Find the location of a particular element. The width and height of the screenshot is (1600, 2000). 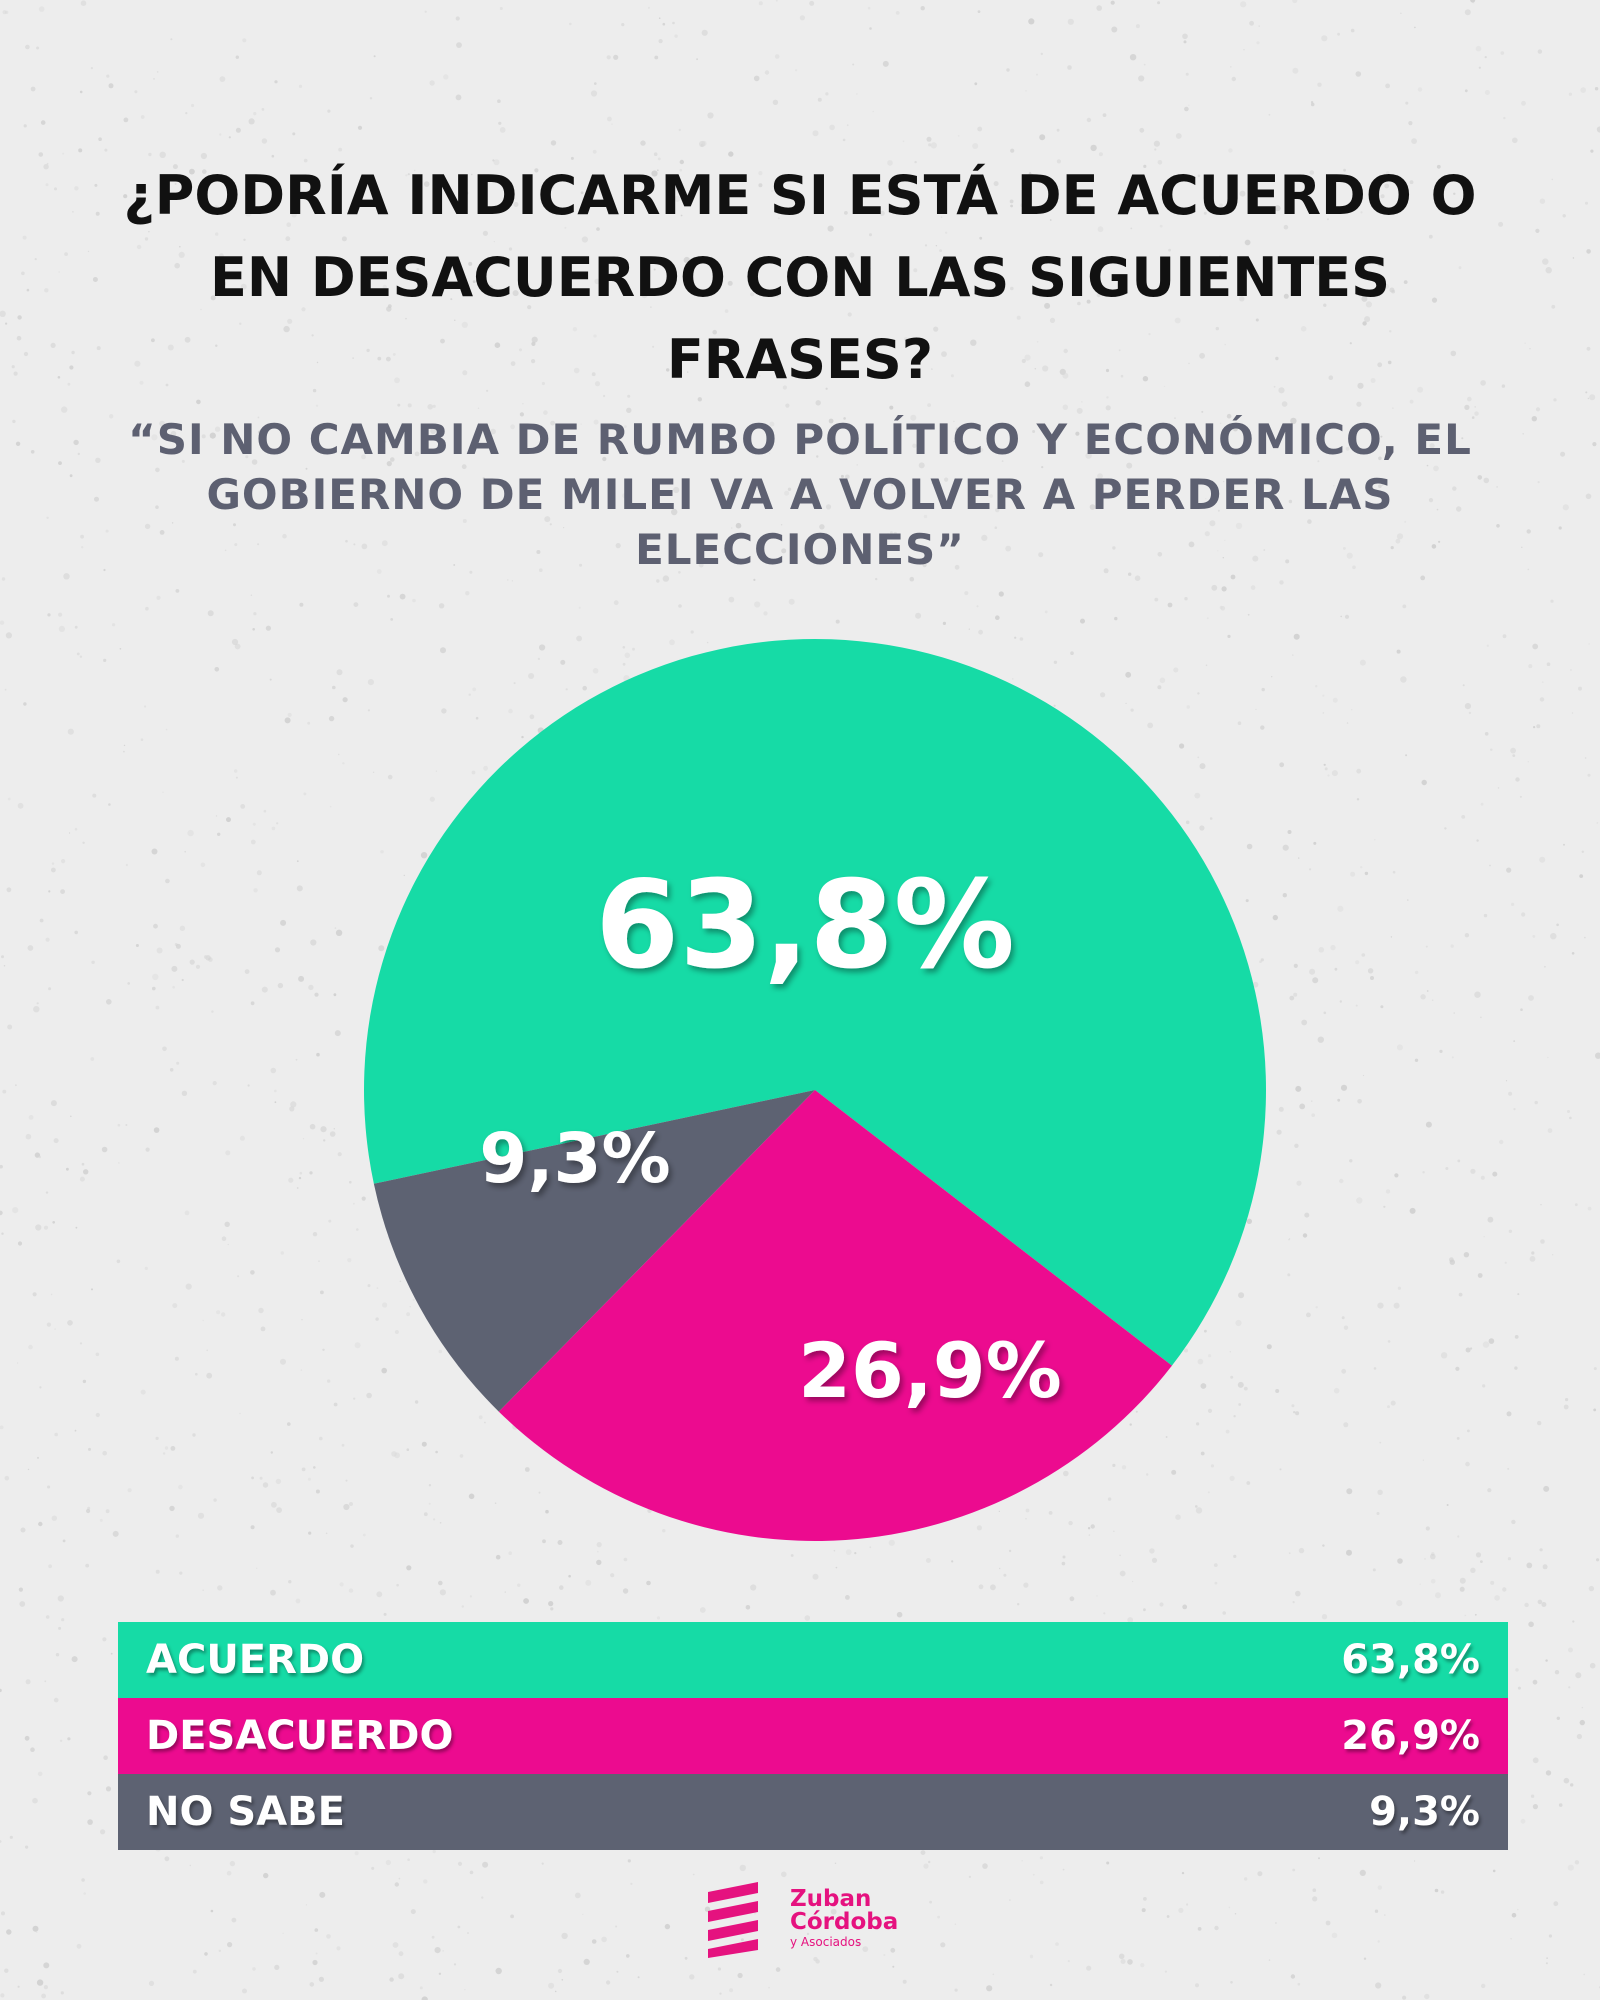

brand-logo-mark is located at coordinates (733, 1920).